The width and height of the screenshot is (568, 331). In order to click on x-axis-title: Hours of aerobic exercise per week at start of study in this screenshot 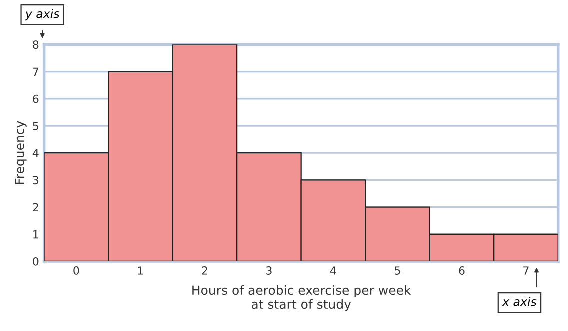, I will do `click(302, 298)`.